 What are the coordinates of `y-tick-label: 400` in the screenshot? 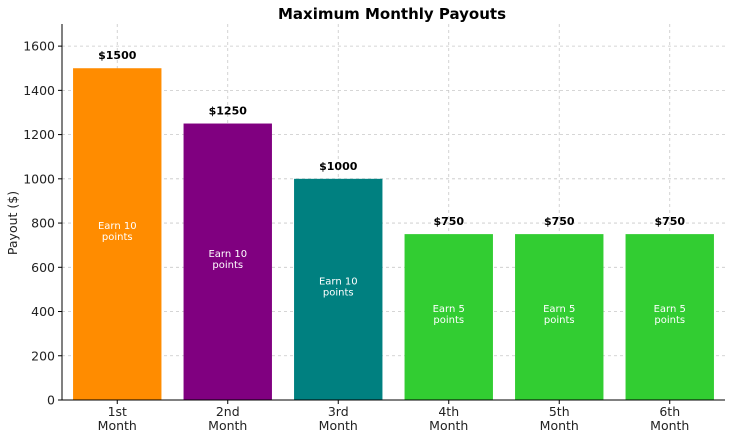 It's located at (43, 311).